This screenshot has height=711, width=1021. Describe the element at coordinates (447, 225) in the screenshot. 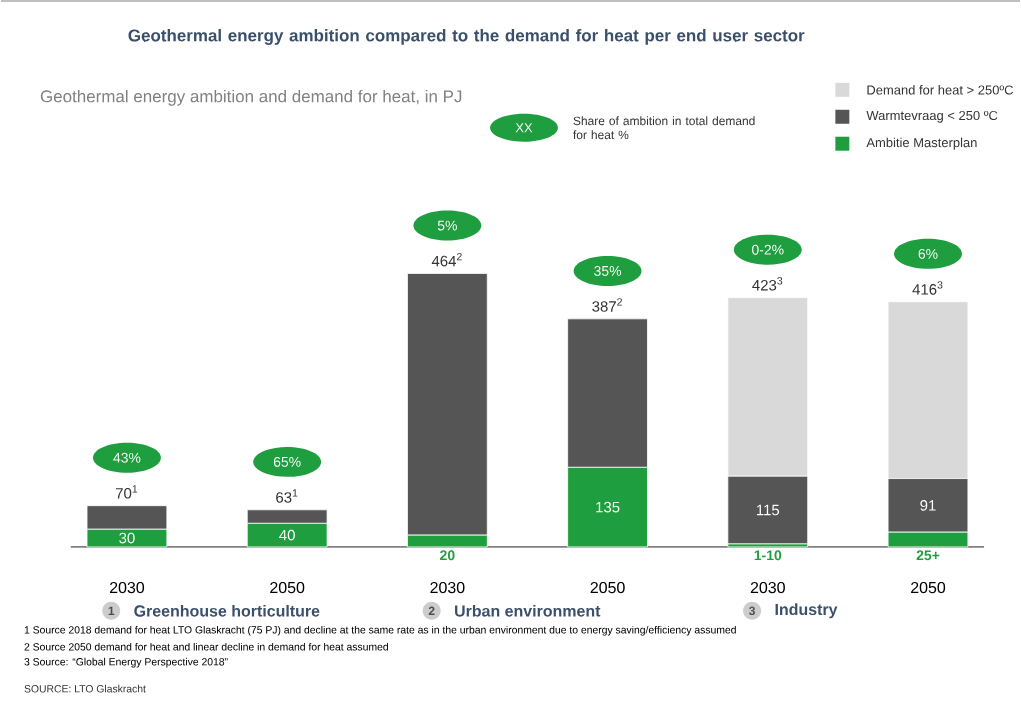

I see `text: 5%` at that location.